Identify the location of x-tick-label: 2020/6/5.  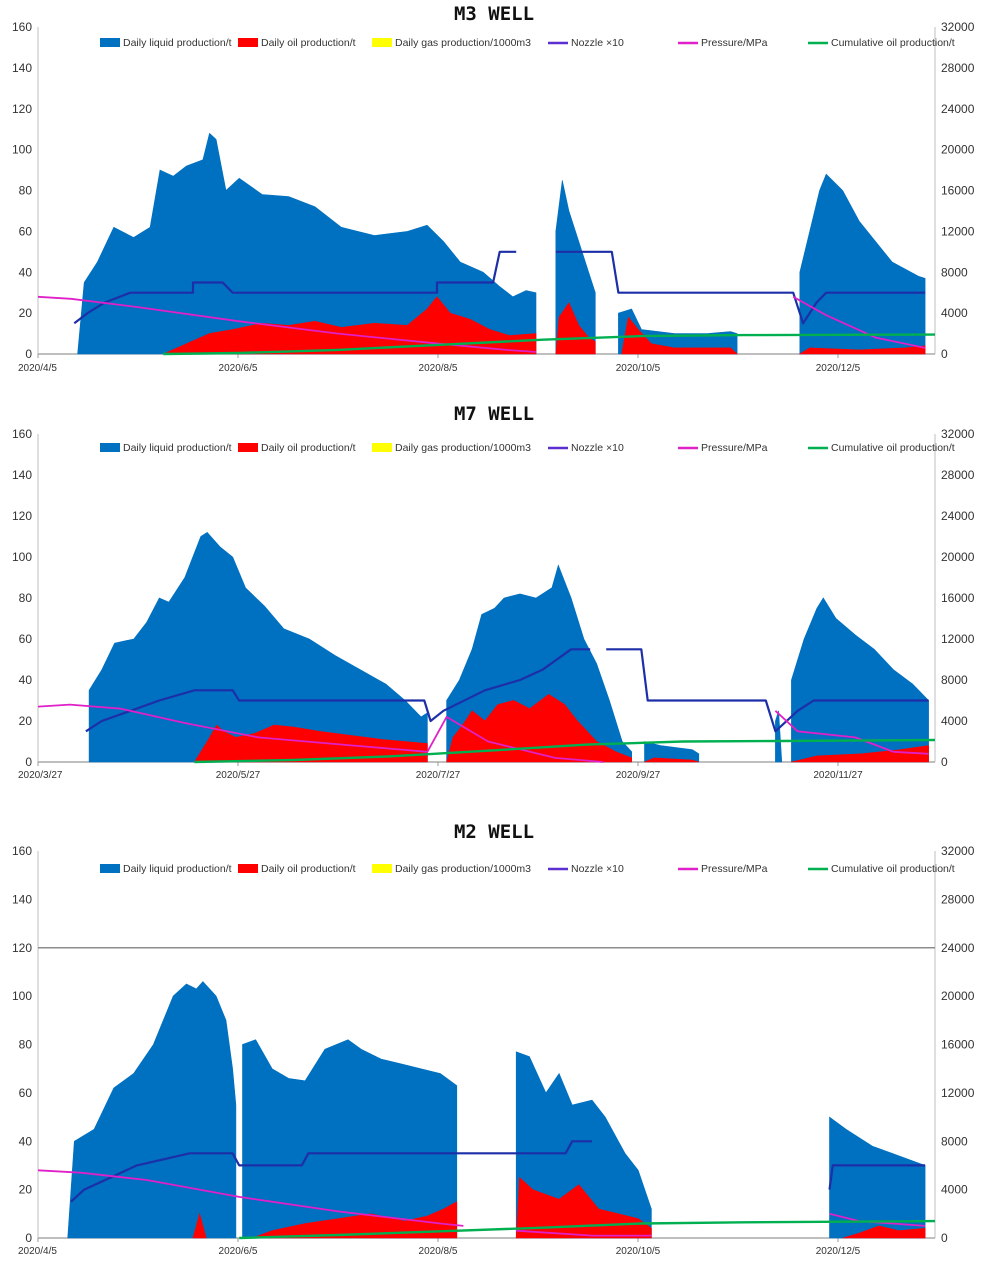
(238, 368).